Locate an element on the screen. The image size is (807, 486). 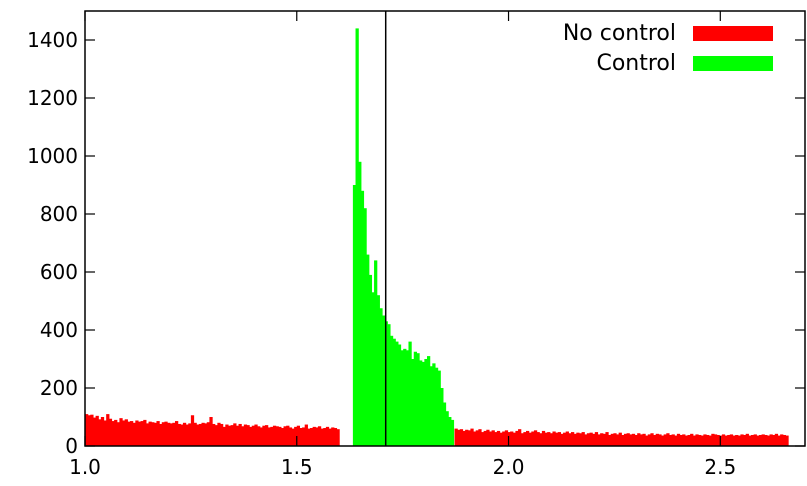
y-tick-label: 600 is located at coordinates (59, 272).